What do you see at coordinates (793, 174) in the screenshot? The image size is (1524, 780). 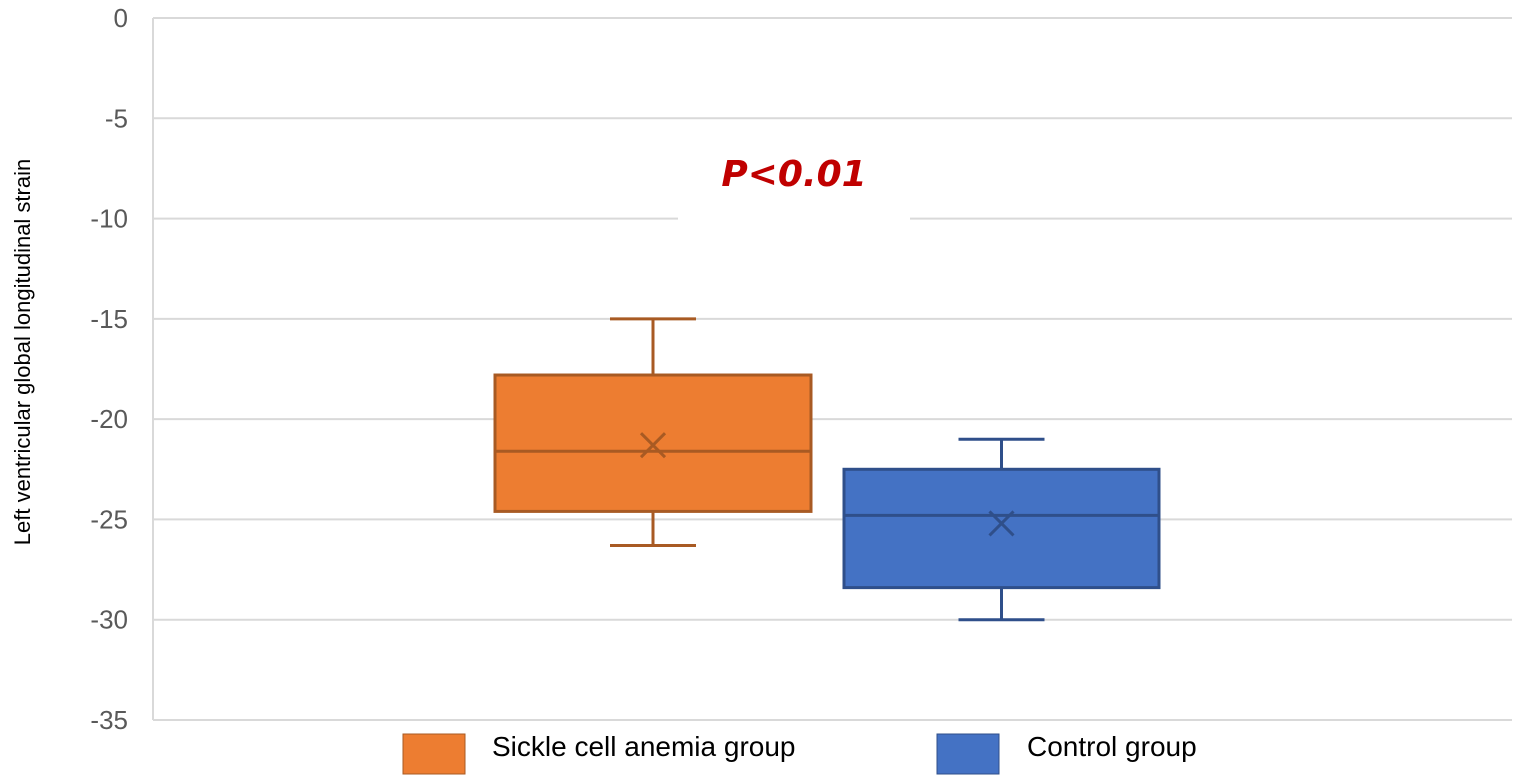 I see `p-value-annotation: P<0.01` at bounding box center [793, 174].